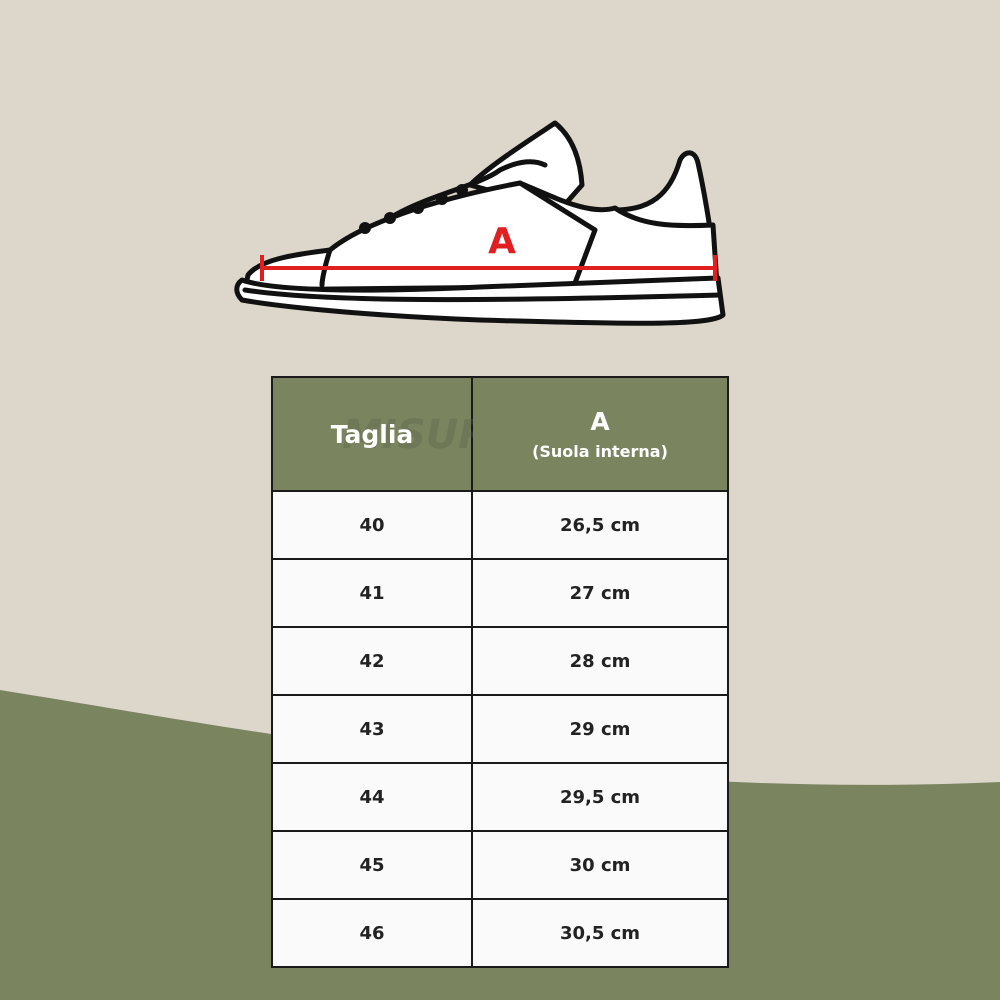 The height and width of the screenshot is (1000, 1000). I want to click on size-cell: 43, so click(372, 729).